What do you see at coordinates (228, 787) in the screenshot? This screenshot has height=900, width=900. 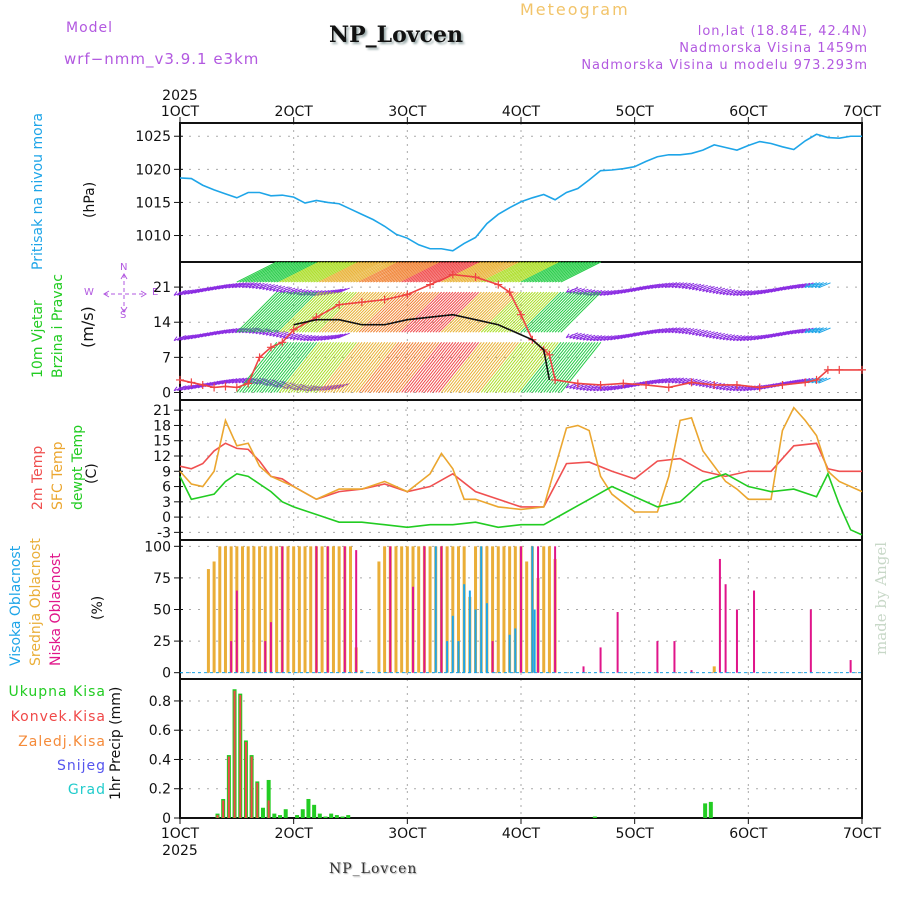 I see `precip-conv-bar` at bounding box center [228, 787].